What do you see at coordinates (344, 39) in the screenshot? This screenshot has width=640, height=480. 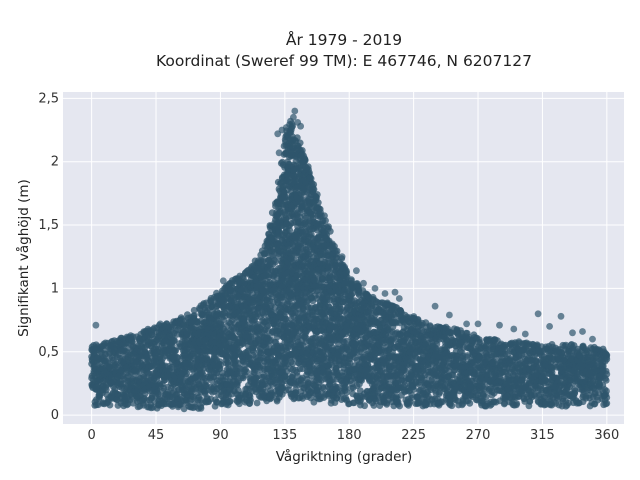 I see `chart-title: År 1979 - 2019` at bounding box center [344, 39].